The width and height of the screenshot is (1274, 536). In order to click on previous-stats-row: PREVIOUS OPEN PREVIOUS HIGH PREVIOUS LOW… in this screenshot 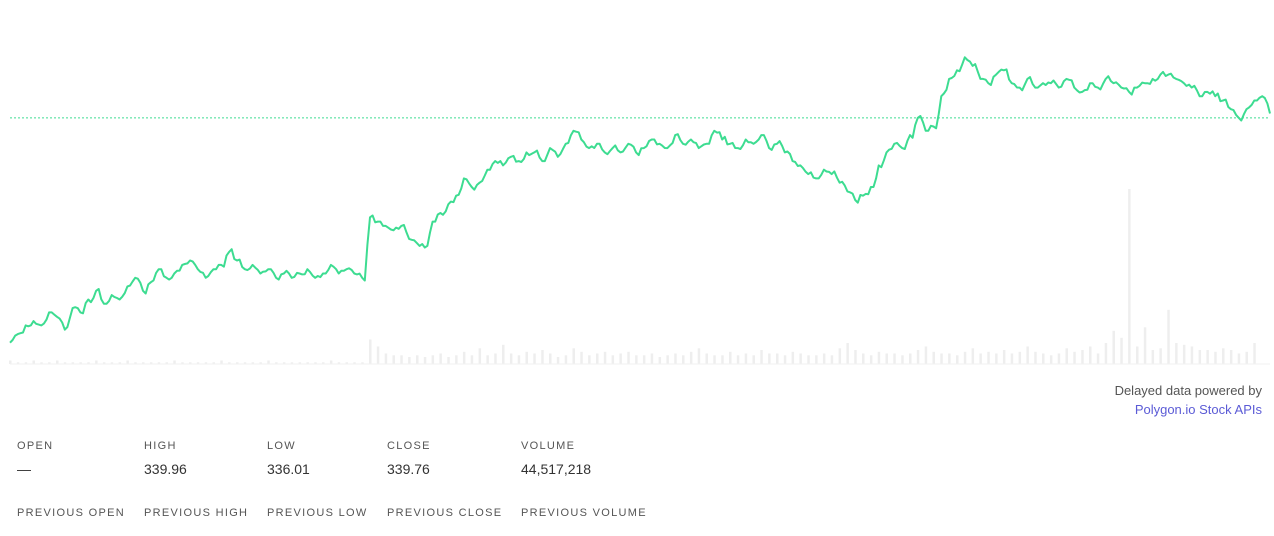, I will do `click(339, 513)`.